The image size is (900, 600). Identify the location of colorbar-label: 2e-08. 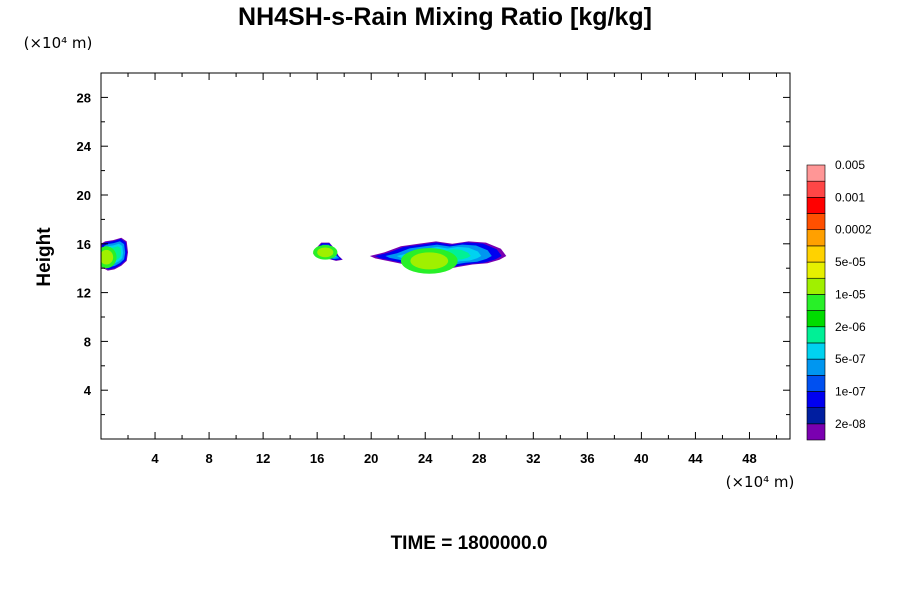
(850, 424).